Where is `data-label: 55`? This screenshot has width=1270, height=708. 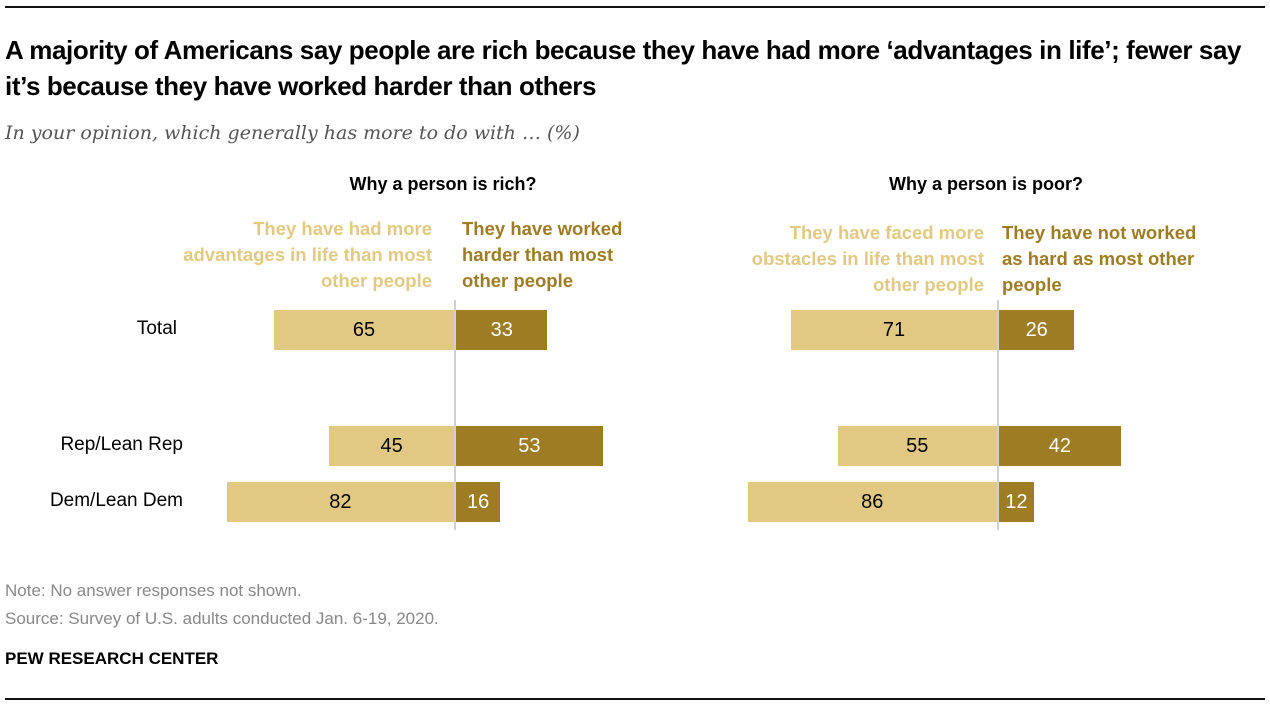 data-label: 55 is located at coordinates (917, 446).